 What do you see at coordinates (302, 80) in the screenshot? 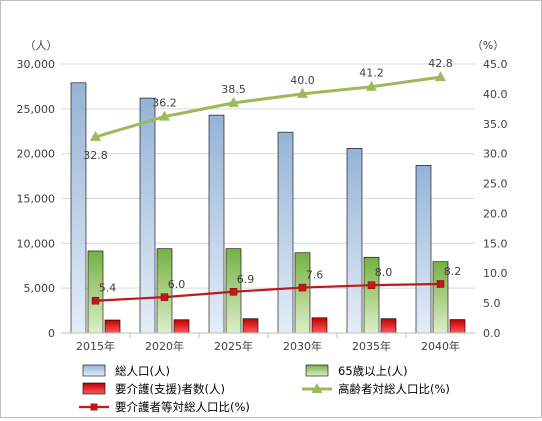
I see `data-label-elderly-ratio: 40.0` at bounding box center [302, 80].